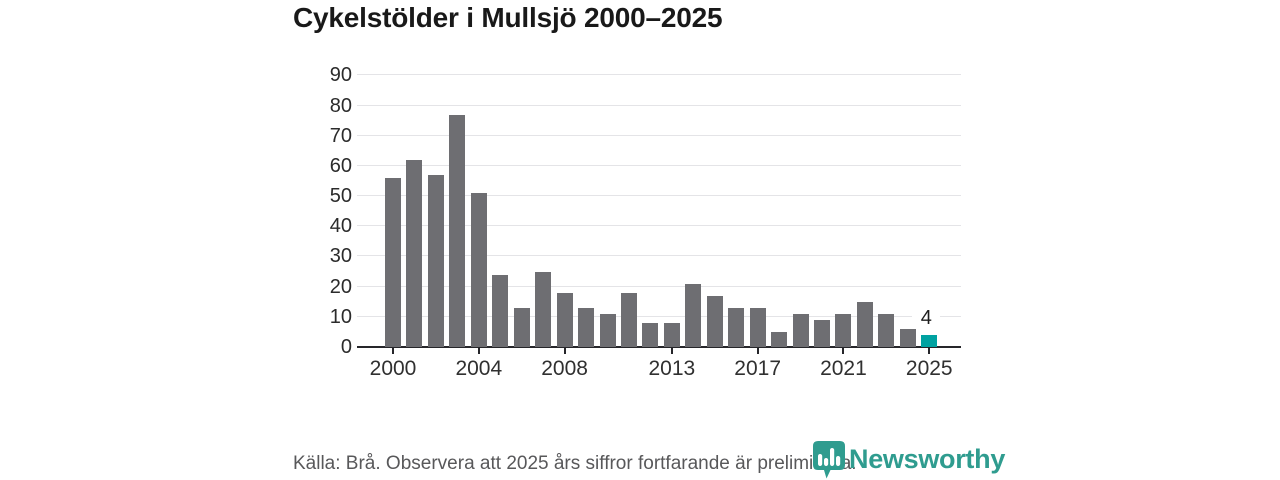 This screenshot has height=480, width=1280. What do you see at coordinates (393, 262) in the screenshot?
I see `bar-2000` at bounding box center [393, 262].